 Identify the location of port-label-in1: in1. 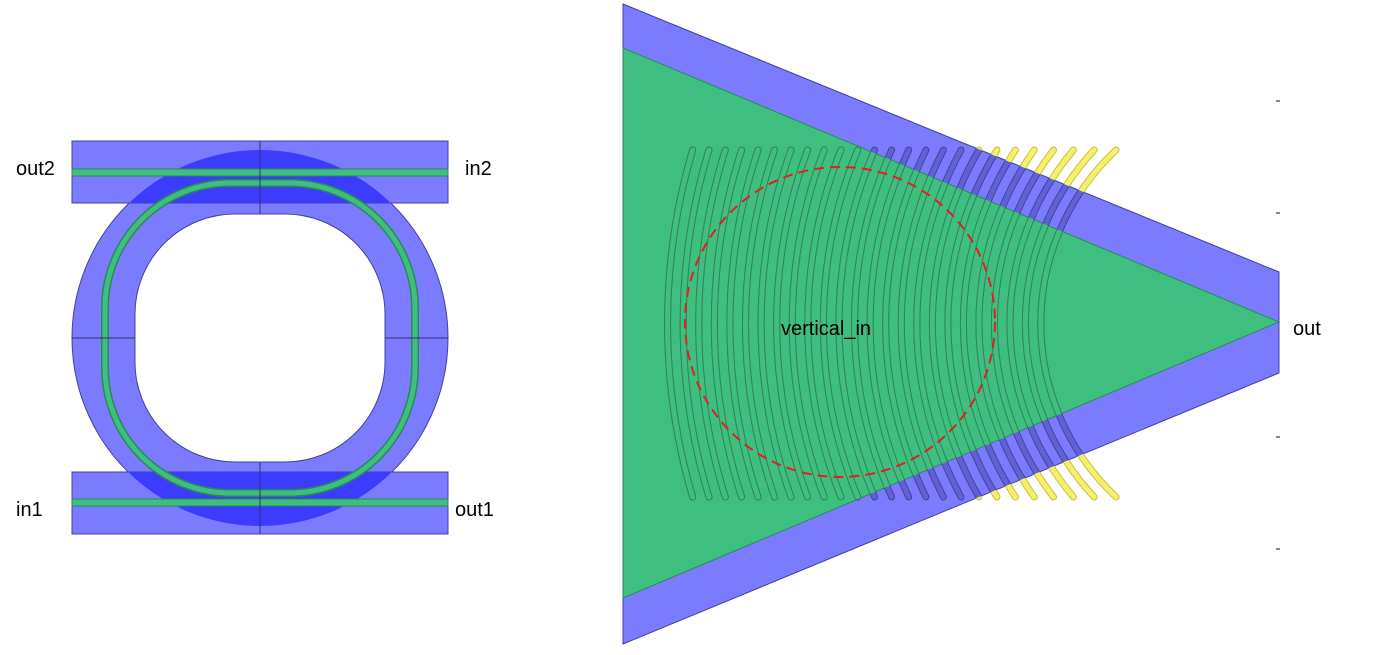
(29, 510).